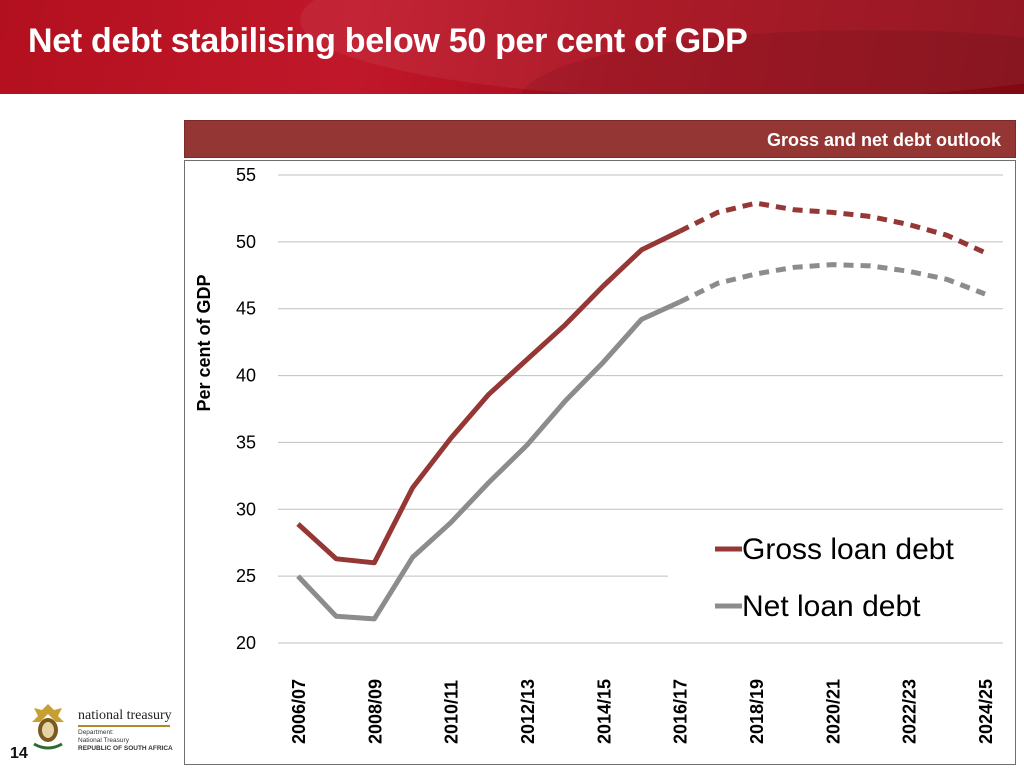 The width and height of the screenshot is (1024, 768). I want to click on coat-of-arms-icon, so click(48, 727).